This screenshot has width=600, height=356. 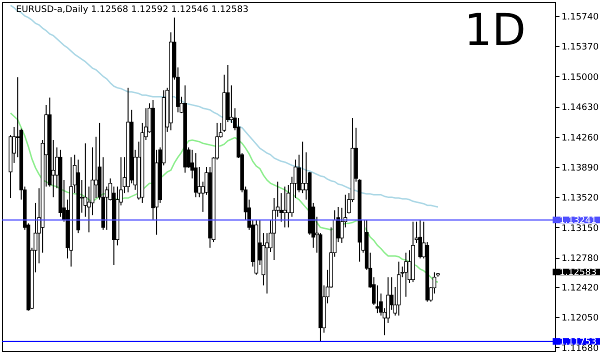 What do you see at coordinates (495, 30) in the screenshot?
I see `text: 1D` at bounding box center [495, 30].